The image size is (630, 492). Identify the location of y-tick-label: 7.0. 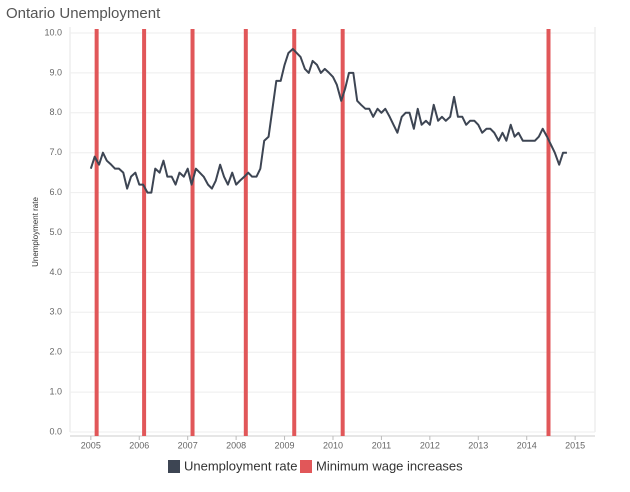
(55, 152).